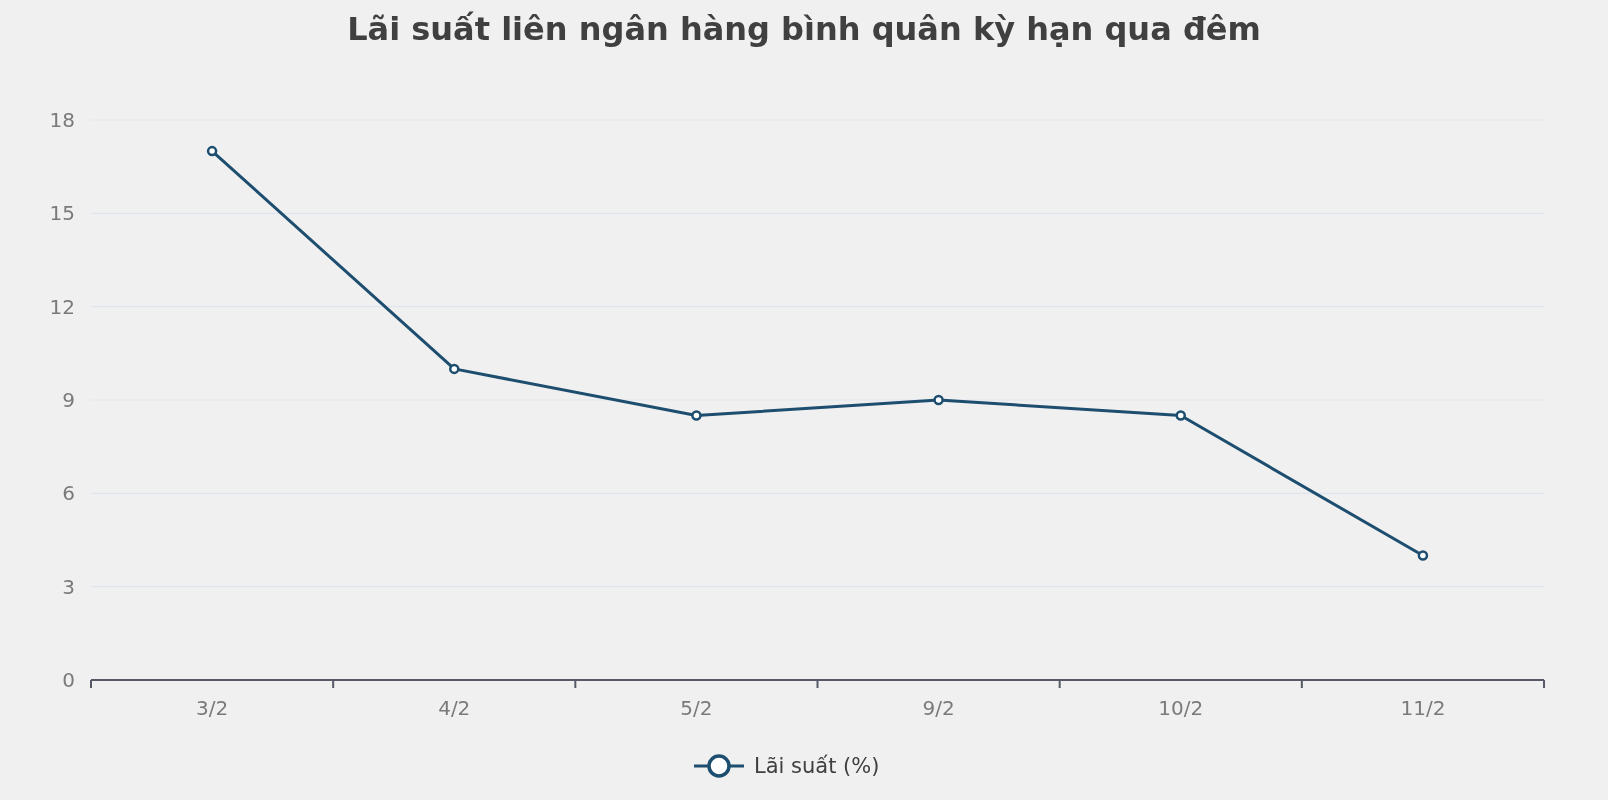 The width and height of the screenshot is (1608, 800). I want to click on y-tick-label: 12, so click(62, 306).